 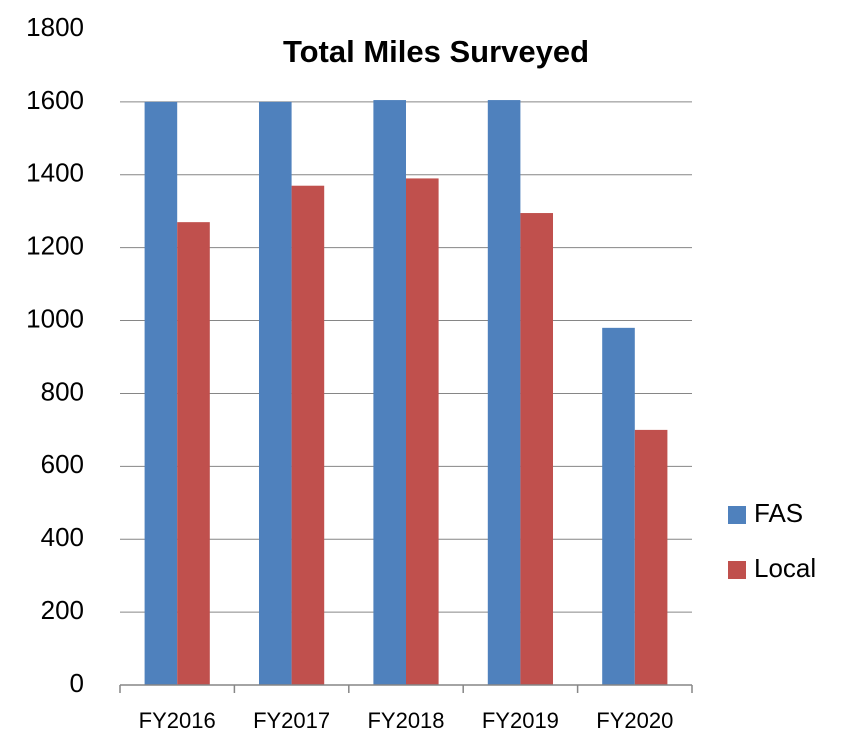 I want to click on y-tick-label: 200, so click(x=62, y=610).